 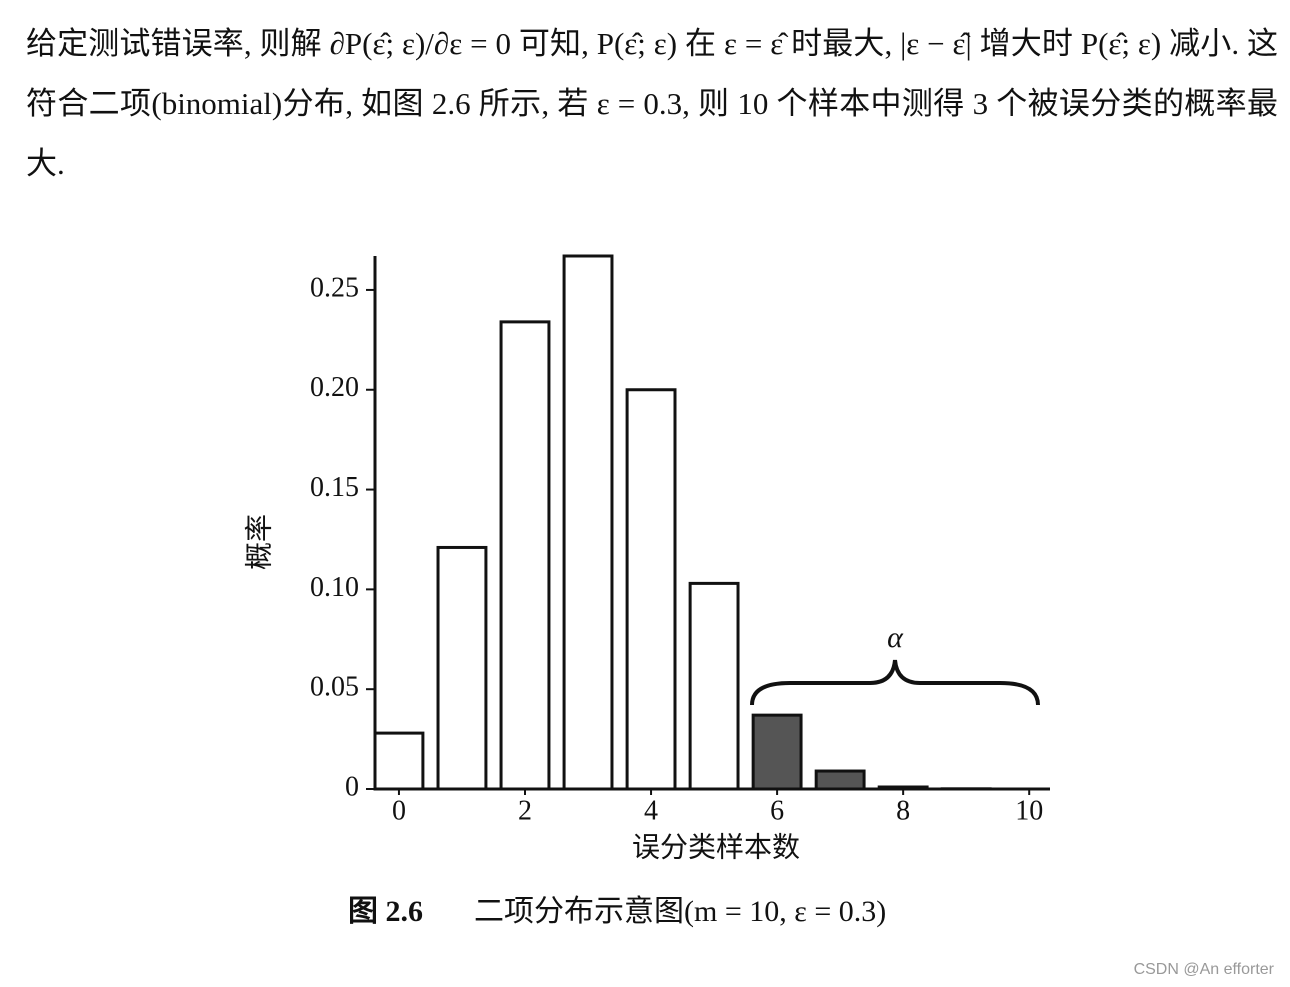 What do you see at coordinates (777, 810) in the screenshot?
I see `x-tick-label: 6` at bounding box center [777, 810].